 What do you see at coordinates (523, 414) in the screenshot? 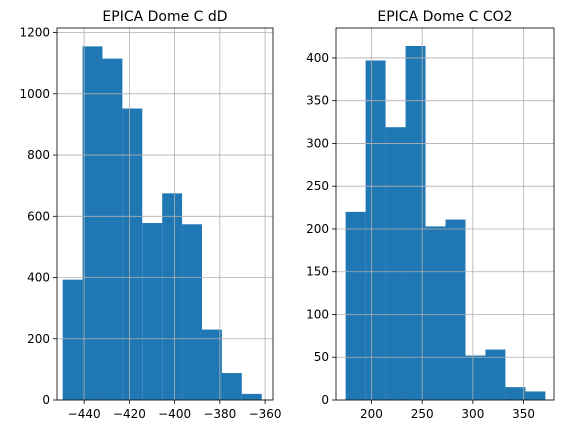
I see `co2-xtick-label-3: 350` at bounding box center [523, 414].